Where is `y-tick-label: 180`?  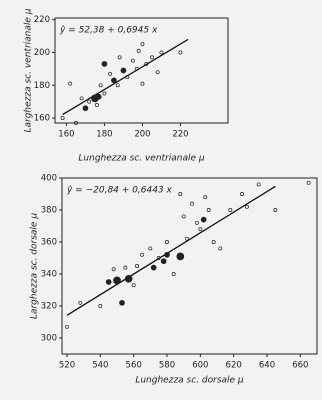
y-tick-label: 180 is located at coordinates (42, 86).